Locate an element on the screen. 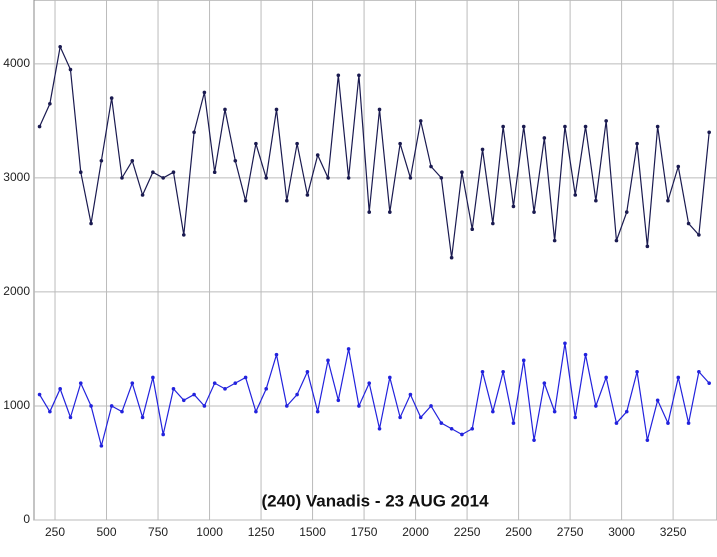  x-tick-label: 2750 is located at coordinates (570, 532).